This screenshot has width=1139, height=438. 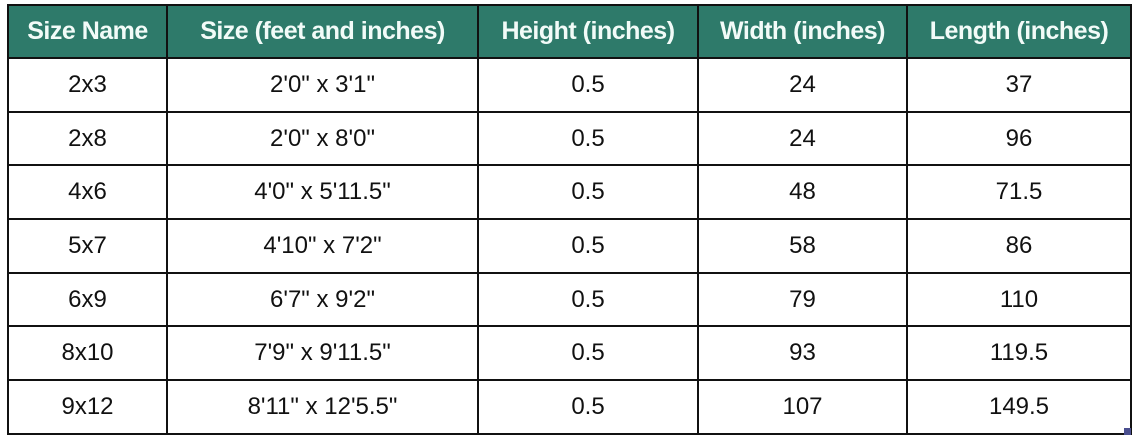 I want to click on column-header: Height (inches), so click(x=588, y=31).